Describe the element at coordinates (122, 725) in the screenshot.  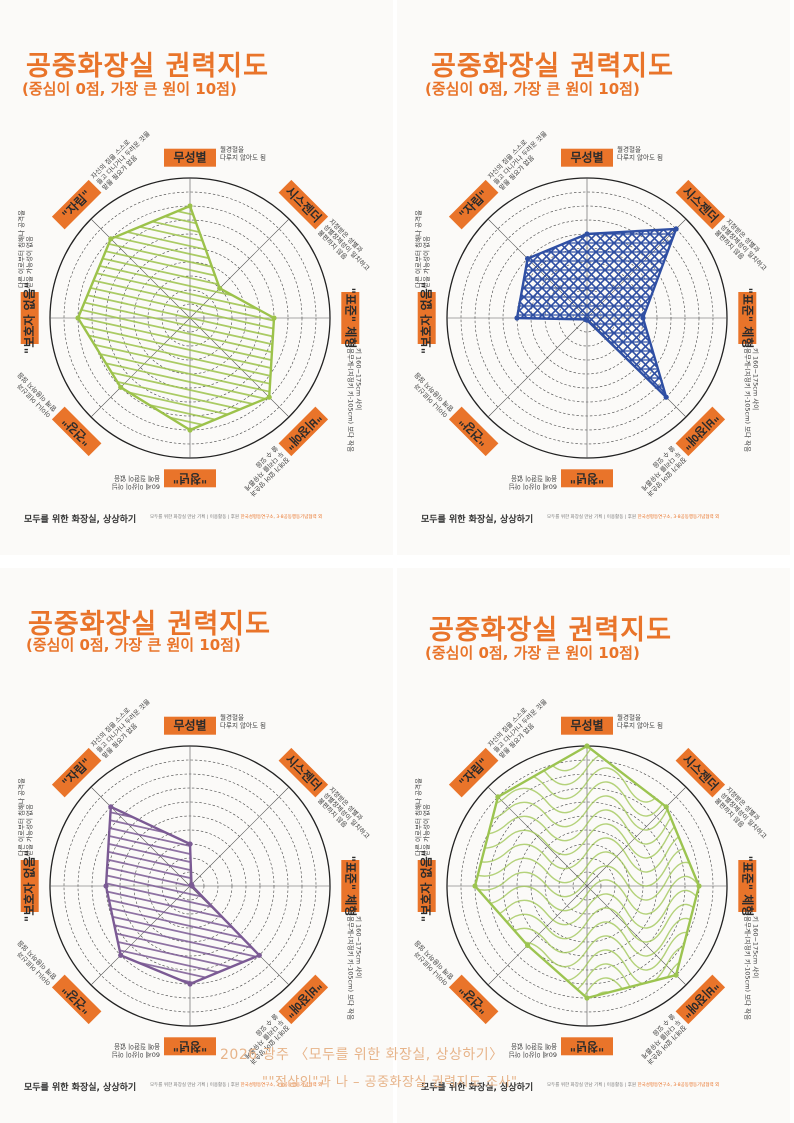
I see `axis-description: 들고 다니거나 두려운 것을` at that location.